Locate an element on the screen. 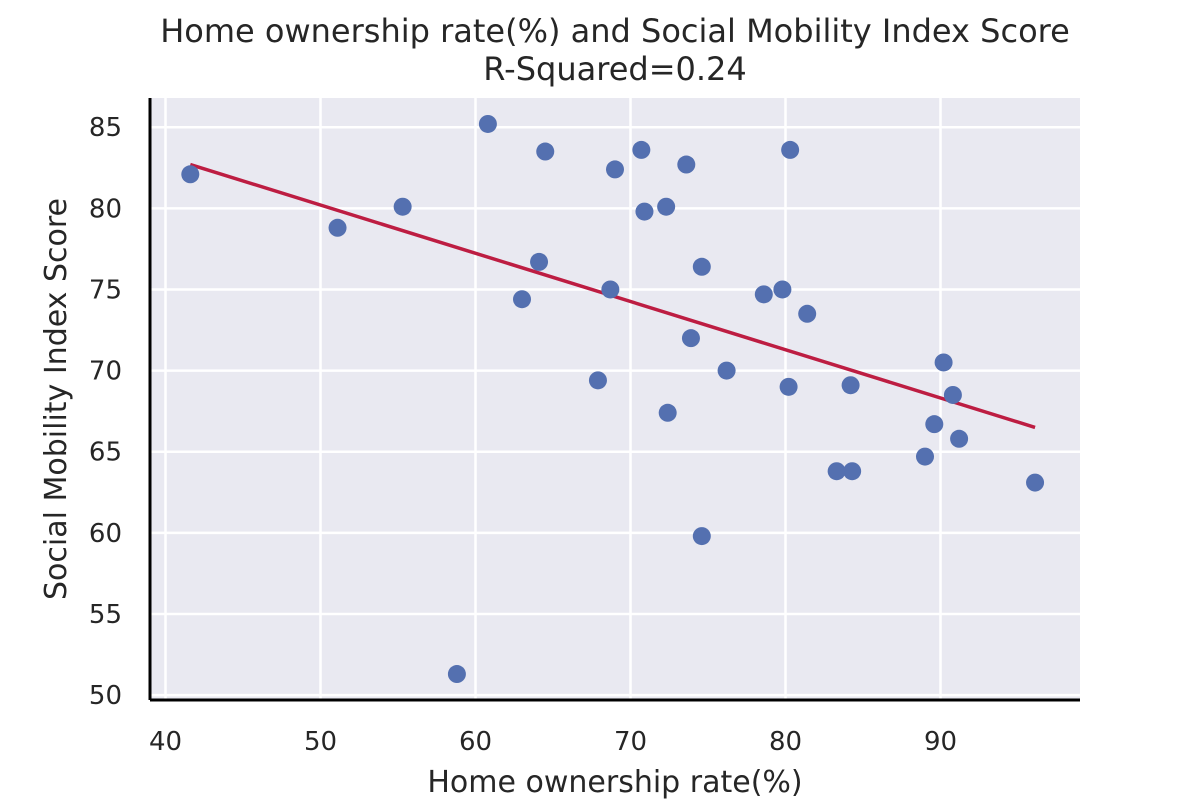 Image resolution: width=1200 pixels, height=800 pixels. x-tick-label: 60 is located at coordinates (475, 742).